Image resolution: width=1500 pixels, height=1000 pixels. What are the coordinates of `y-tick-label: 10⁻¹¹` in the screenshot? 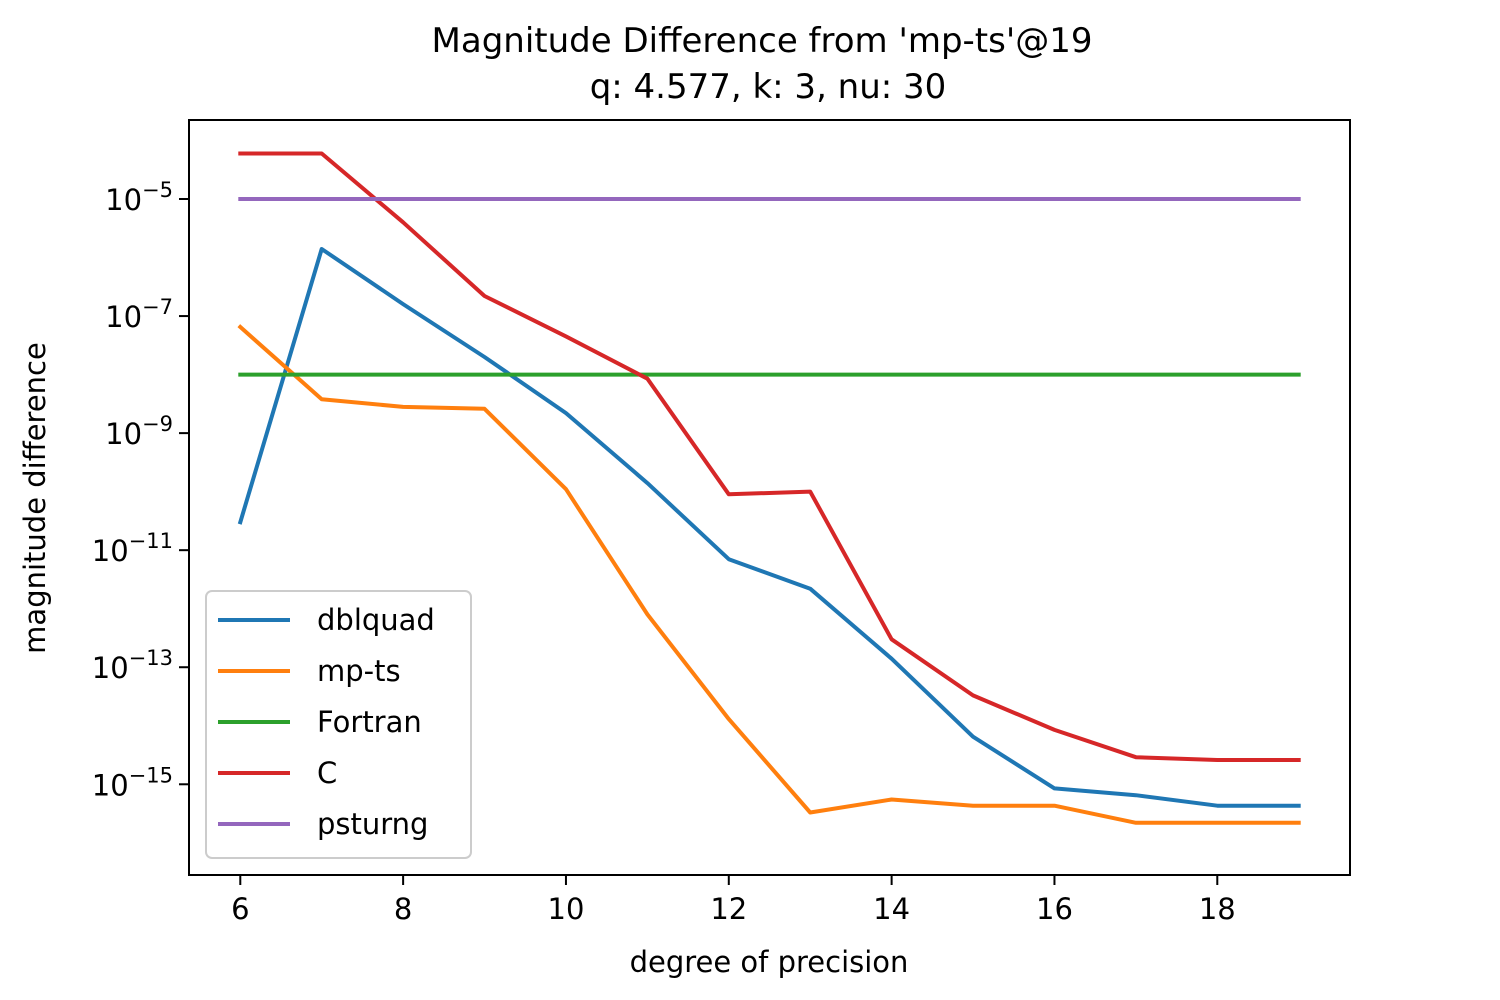 It's located at (132, 548).